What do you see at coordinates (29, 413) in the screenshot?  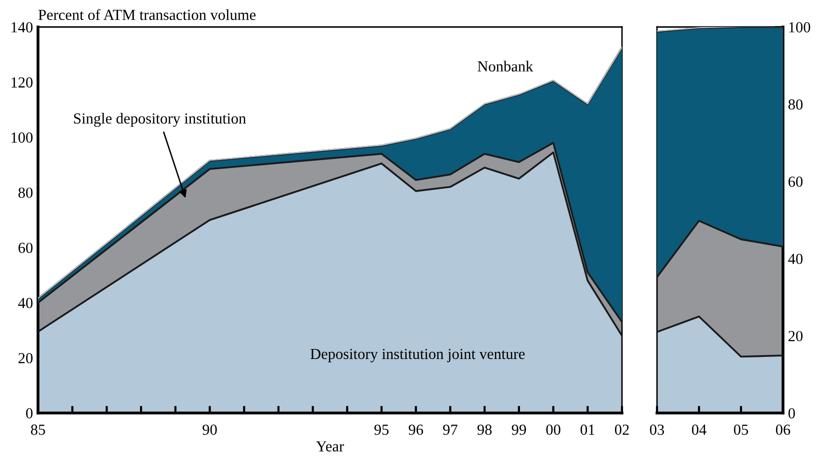 I see `y-tick-label: 0` at bounding box center [29, 413].